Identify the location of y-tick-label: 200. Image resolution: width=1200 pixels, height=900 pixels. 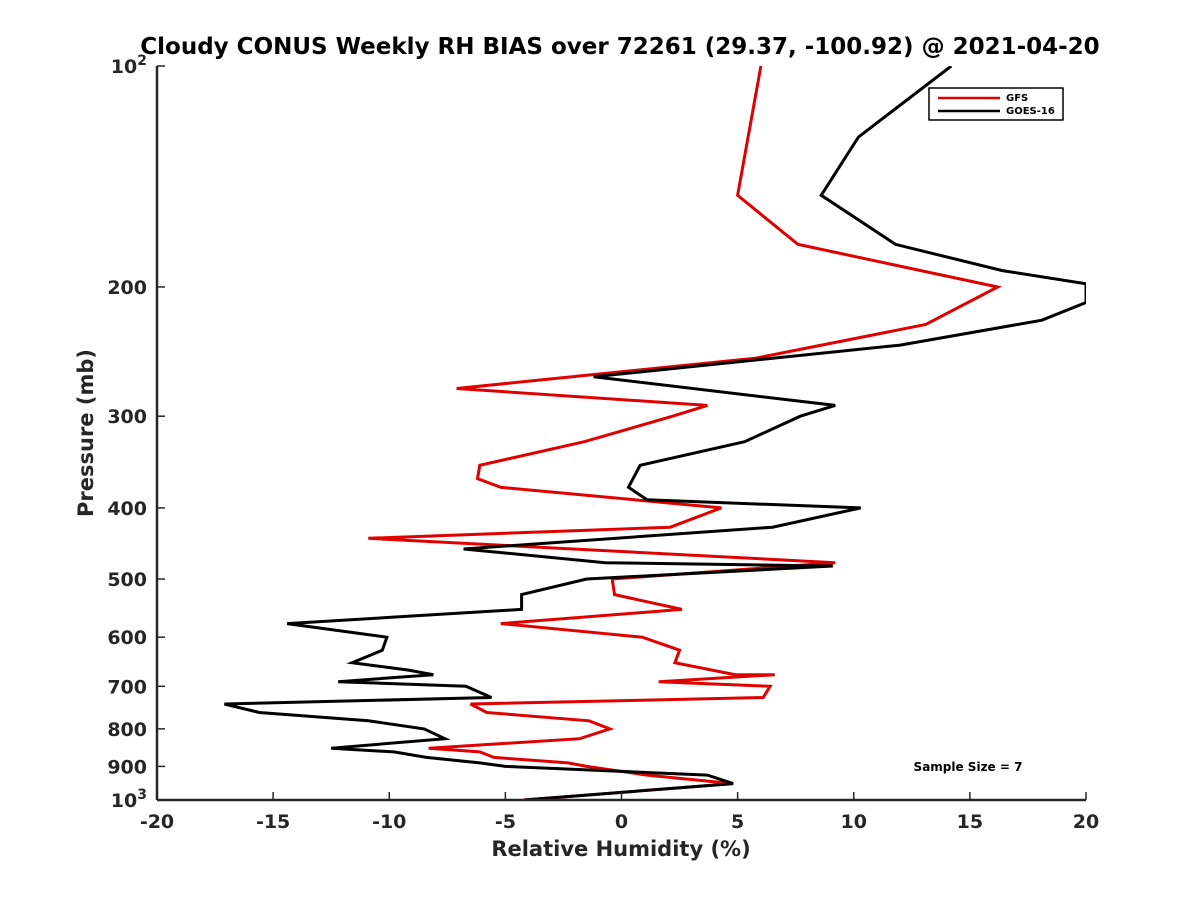
(127, 288).